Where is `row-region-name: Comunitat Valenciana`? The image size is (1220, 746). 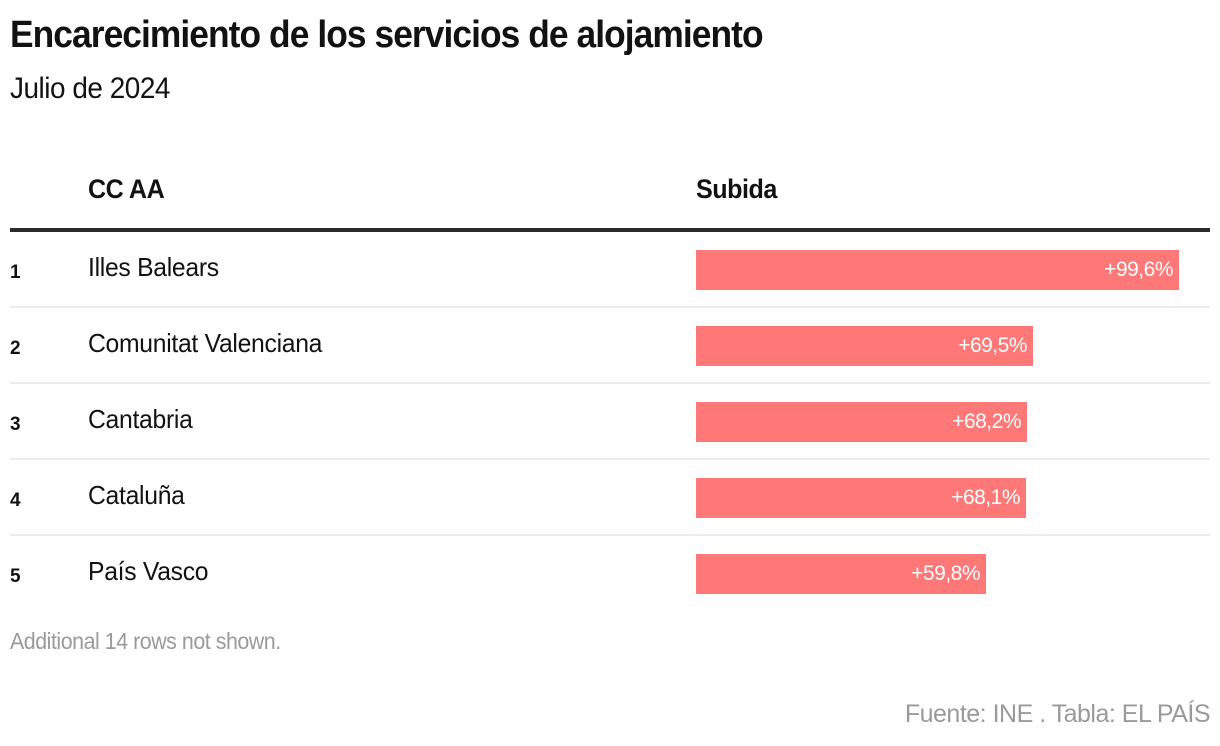 row-region-name: Comunitat Valenciana is located at coordinates (205, 343).